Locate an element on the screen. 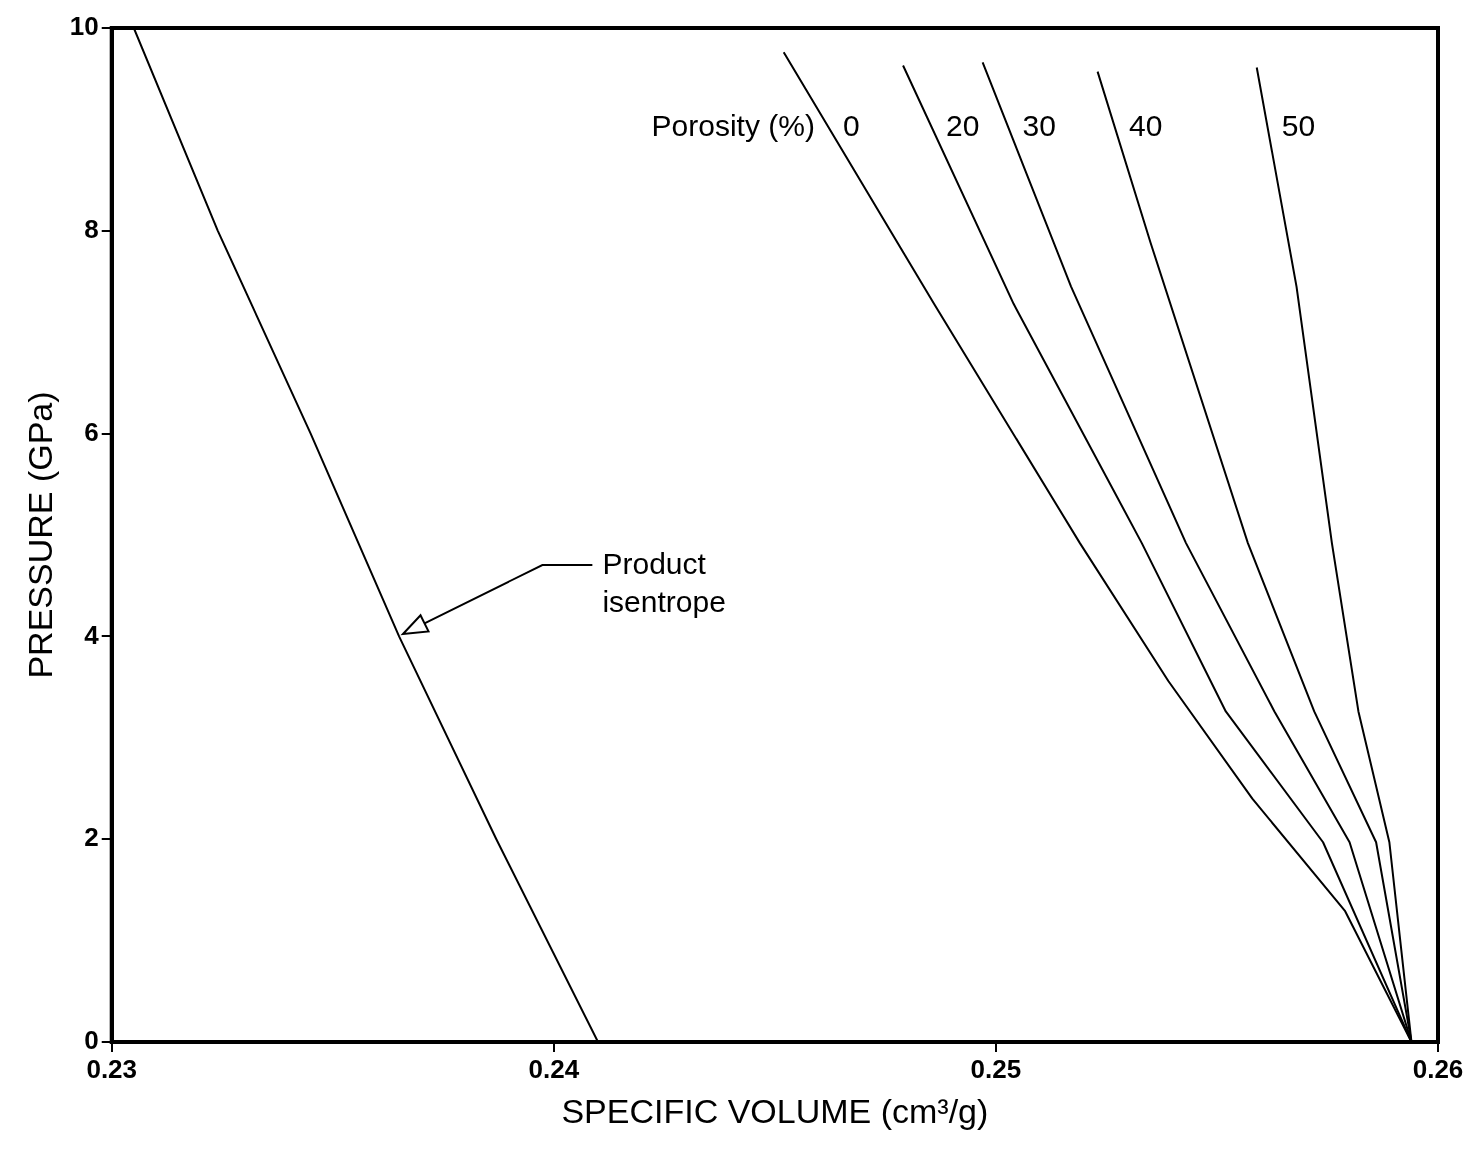 This screenshot has width=1484, height=1164. y-tick-label: 6 is located at coordinates (91, 431).